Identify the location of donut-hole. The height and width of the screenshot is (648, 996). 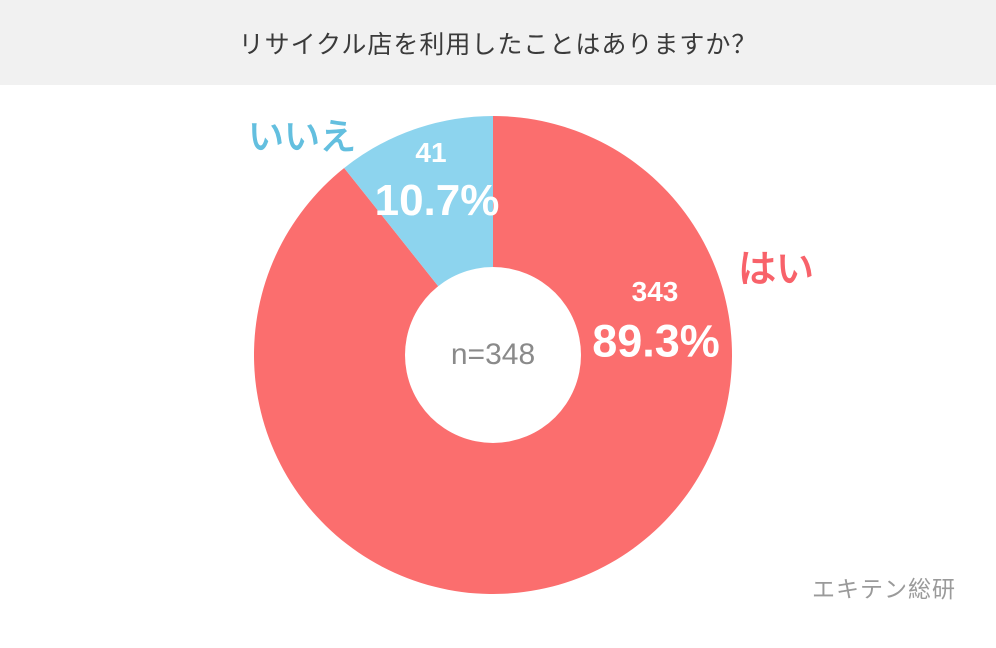
(493, 355).